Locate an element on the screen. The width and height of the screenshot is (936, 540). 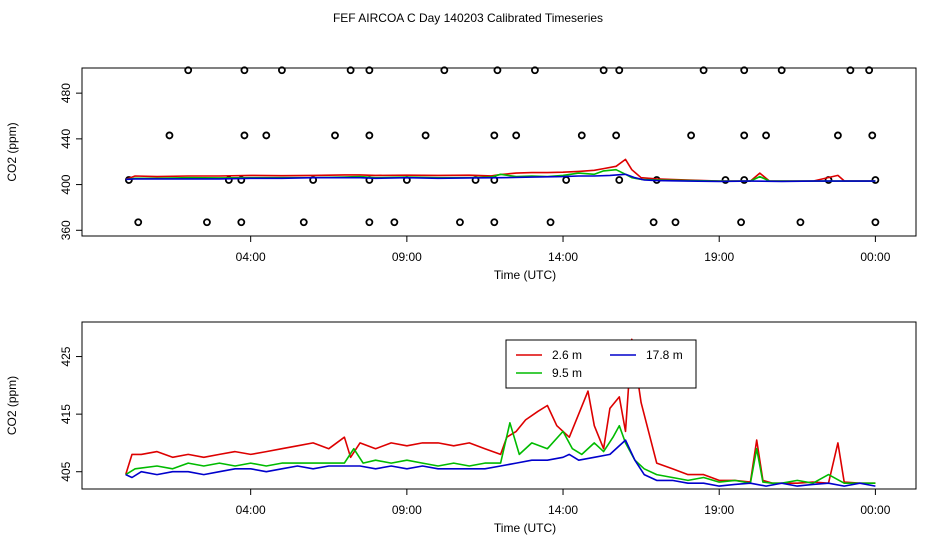
y-tick-label: 400 is located at coordinates (66, 184).